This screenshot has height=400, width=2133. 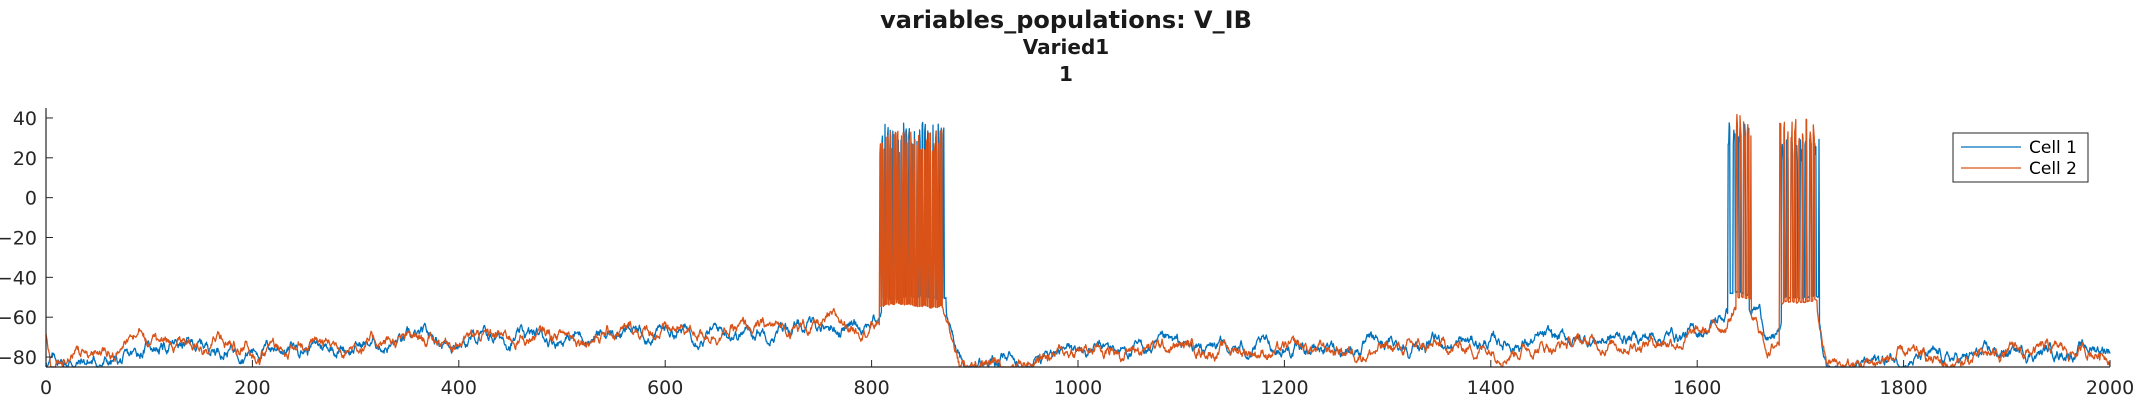 I want to click on legend-box, so click(x=2020, y=157).